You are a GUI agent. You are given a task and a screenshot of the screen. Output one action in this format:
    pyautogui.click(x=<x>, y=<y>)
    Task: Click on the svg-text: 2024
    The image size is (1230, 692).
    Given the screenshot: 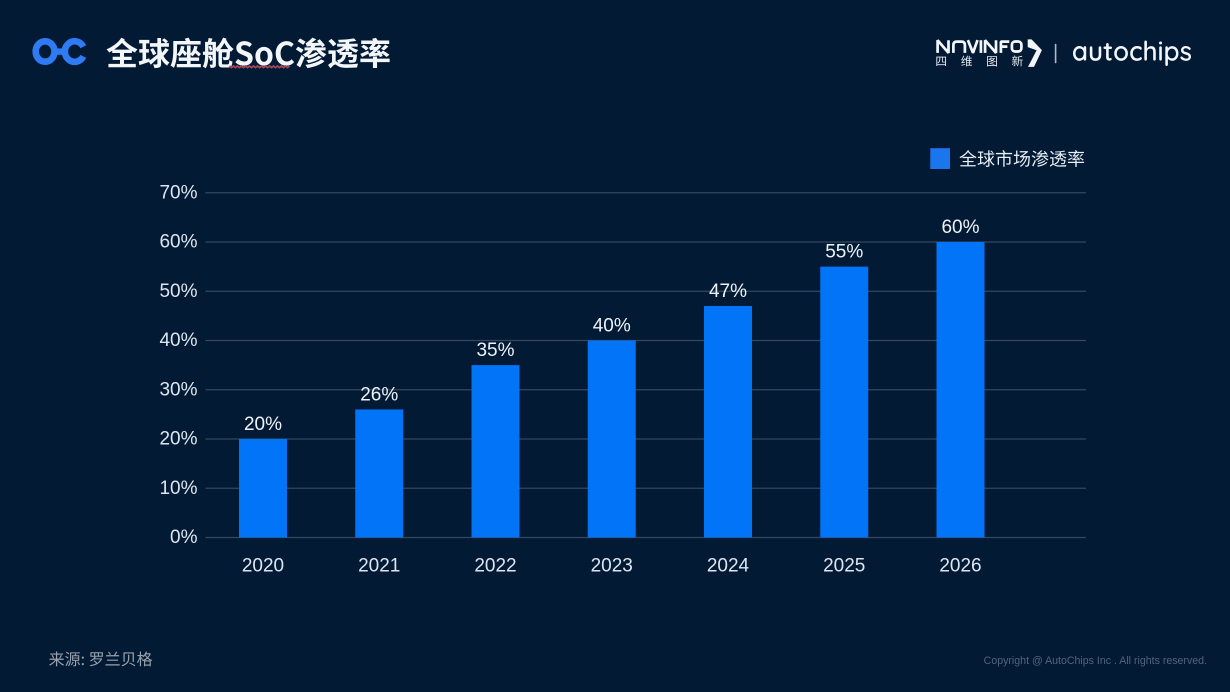 What is the action you would take?
    pyautogui.click(x=728, y=565)
    